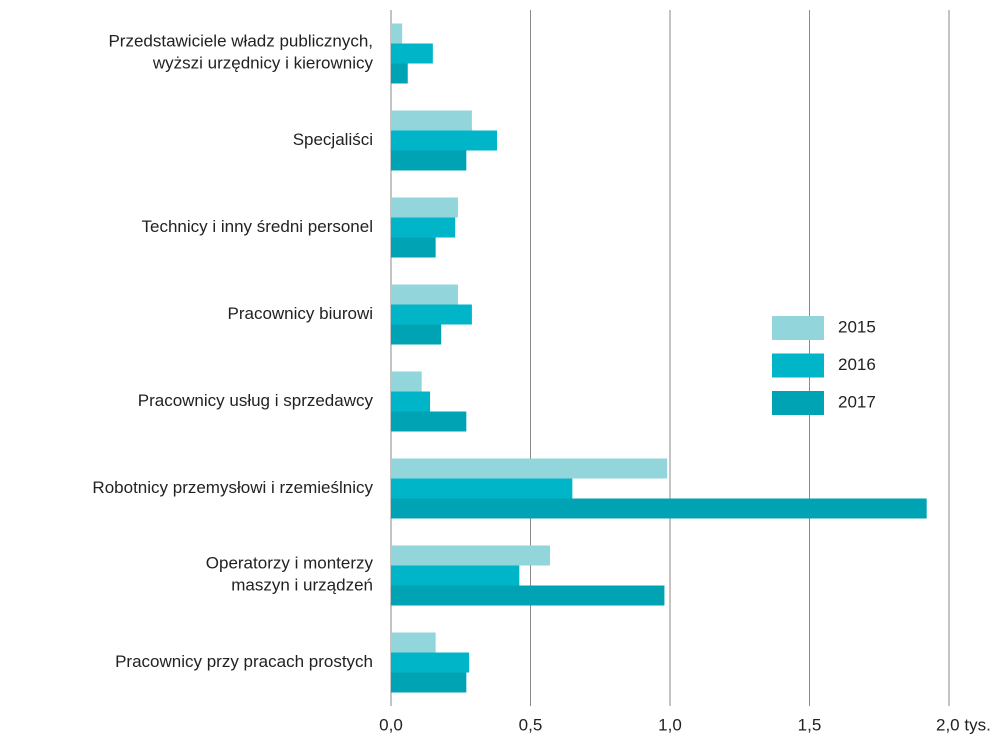  Describe the element at coordinates (290, 574) in the screenshot. I see `y-tick-label: Operatorzy i monterzy maszyn i urządzeń` at that location.